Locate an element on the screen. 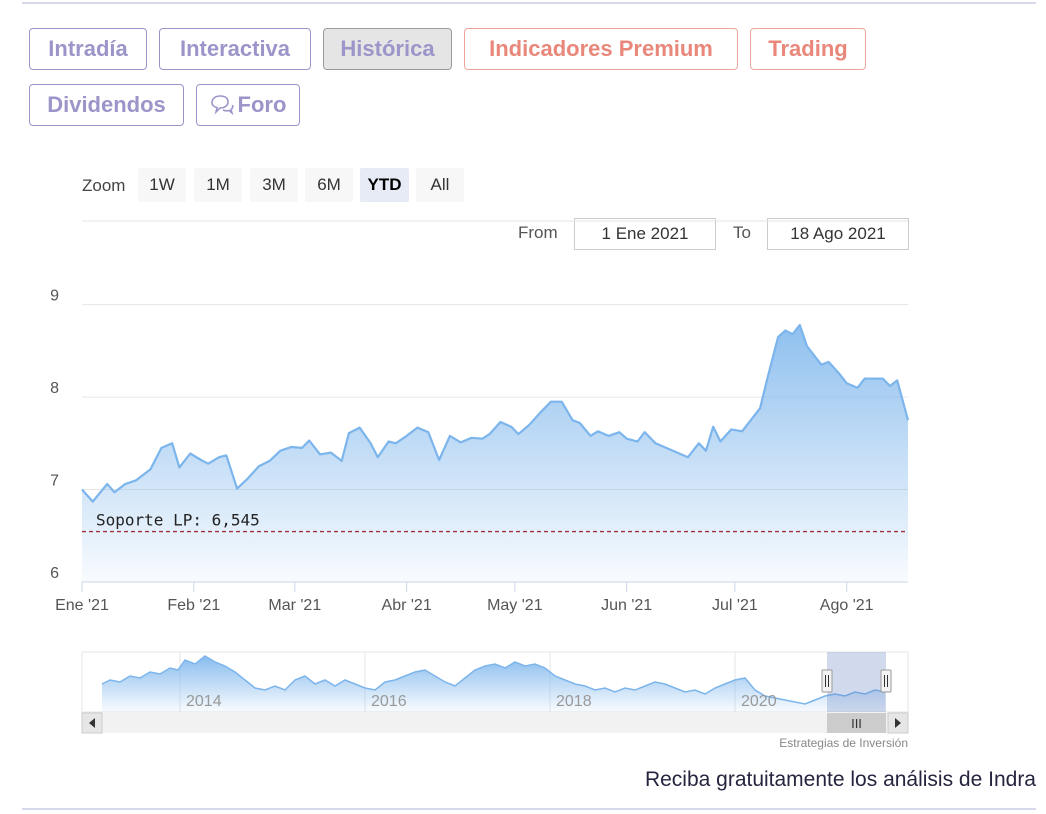  bottom-divider is located at coordinates (529, 809).